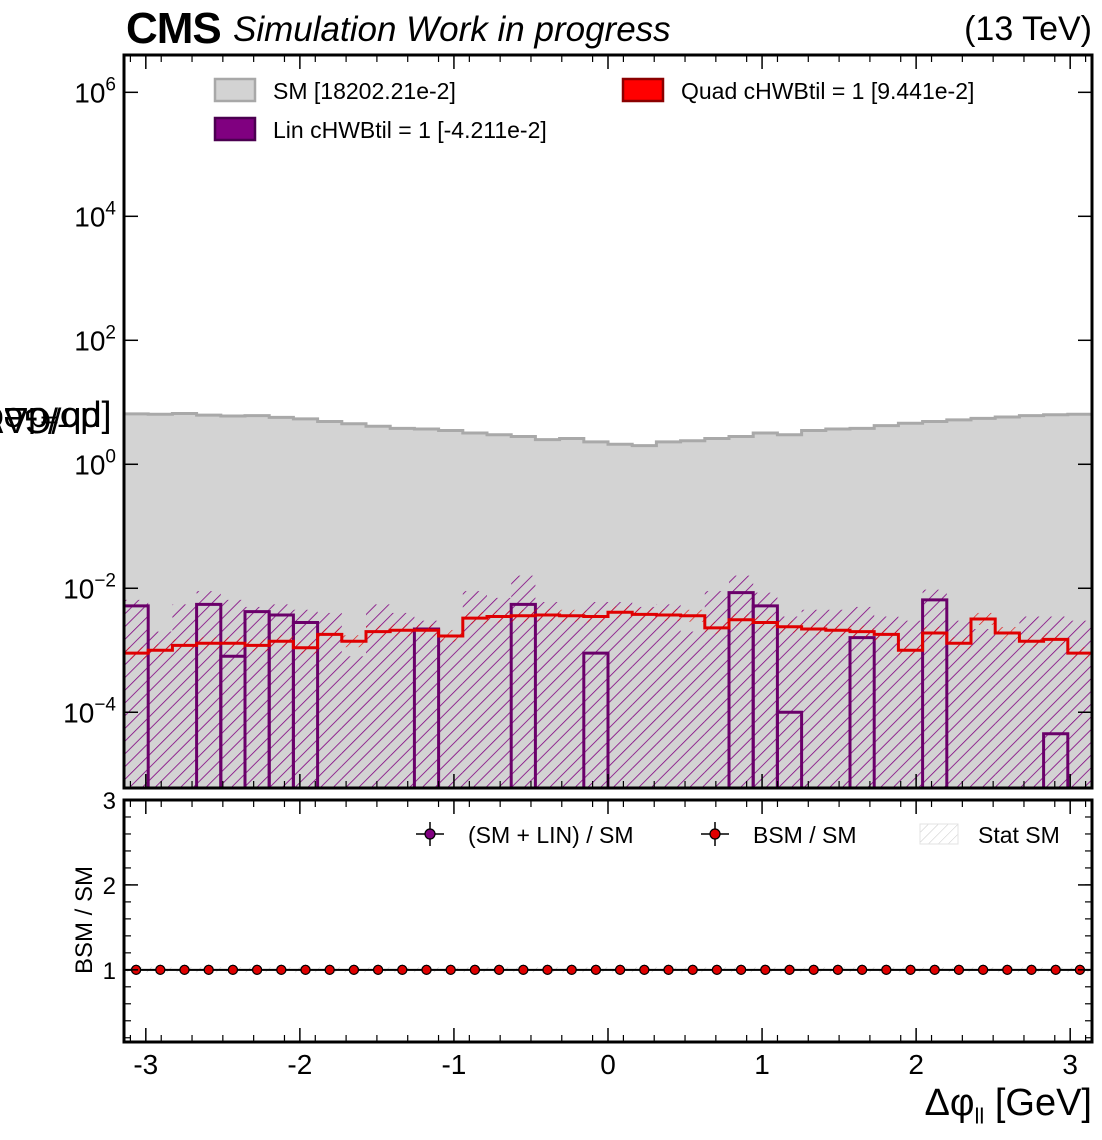 The image size is (1102, 1140). I want to click on ratio-legend-swatch, so click(939, 834).